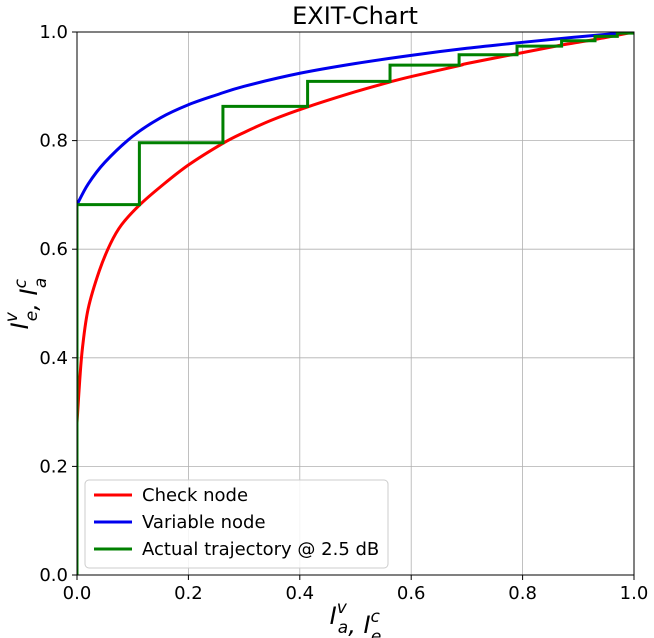  I want to click on legend-label: Variable node, so click(204, 522).